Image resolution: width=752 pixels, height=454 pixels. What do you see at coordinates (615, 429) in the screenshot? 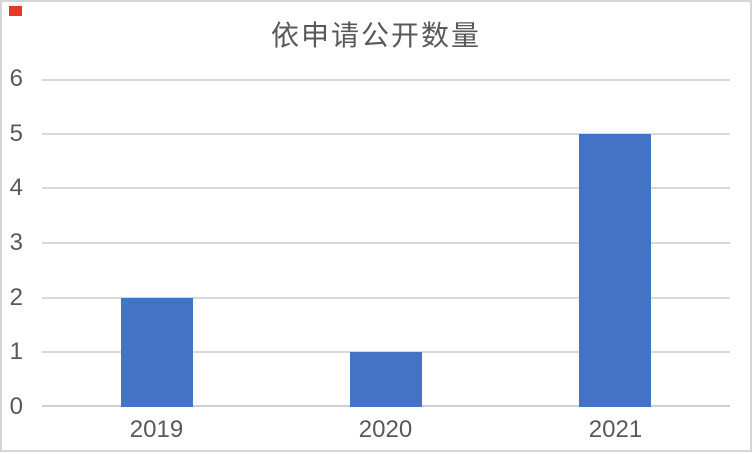
I see `x-tick-label: 2021` at bounding box center [615, 429].